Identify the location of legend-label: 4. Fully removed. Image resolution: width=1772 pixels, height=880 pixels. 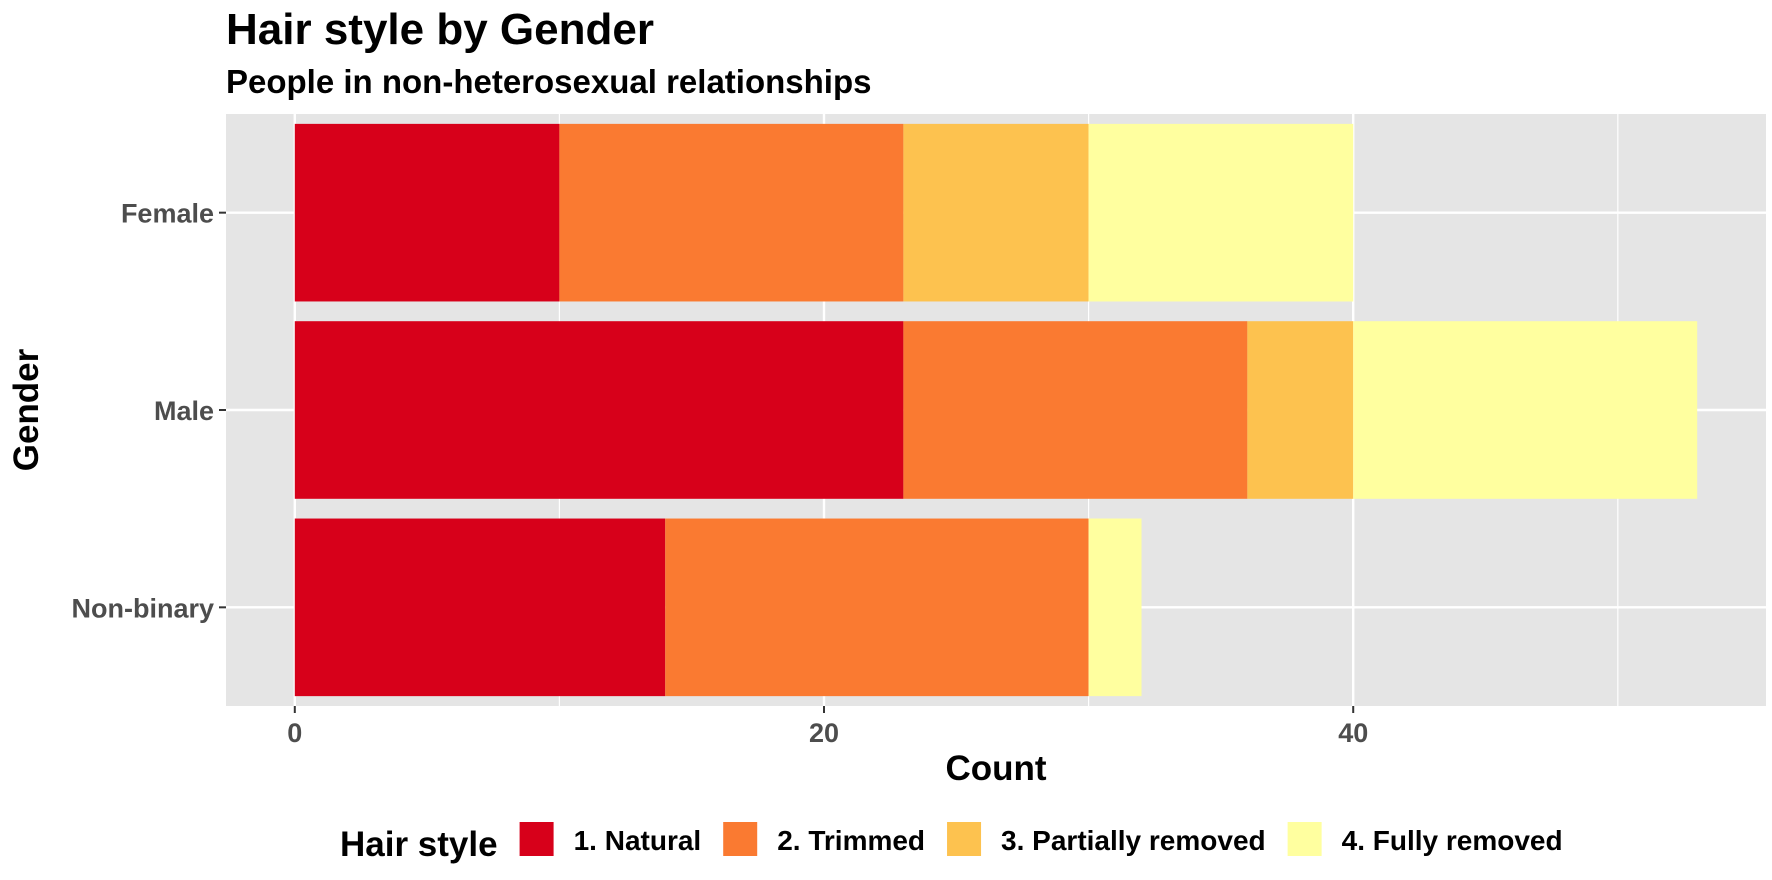
(1452, 840).